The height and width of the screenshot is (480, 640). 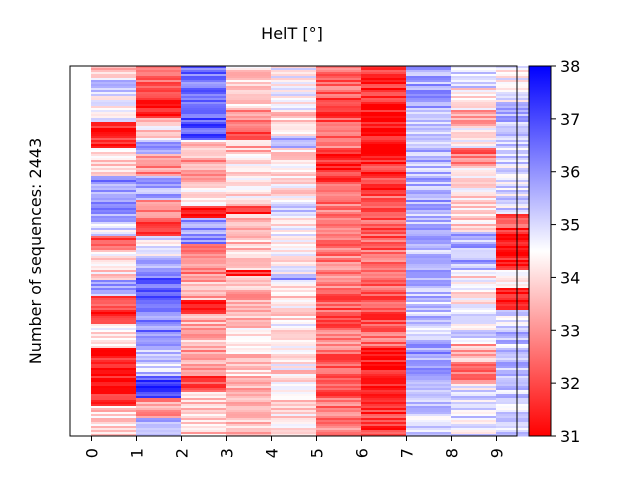 I want to click on x-tick-label: 6, so click(x=362, y=453).